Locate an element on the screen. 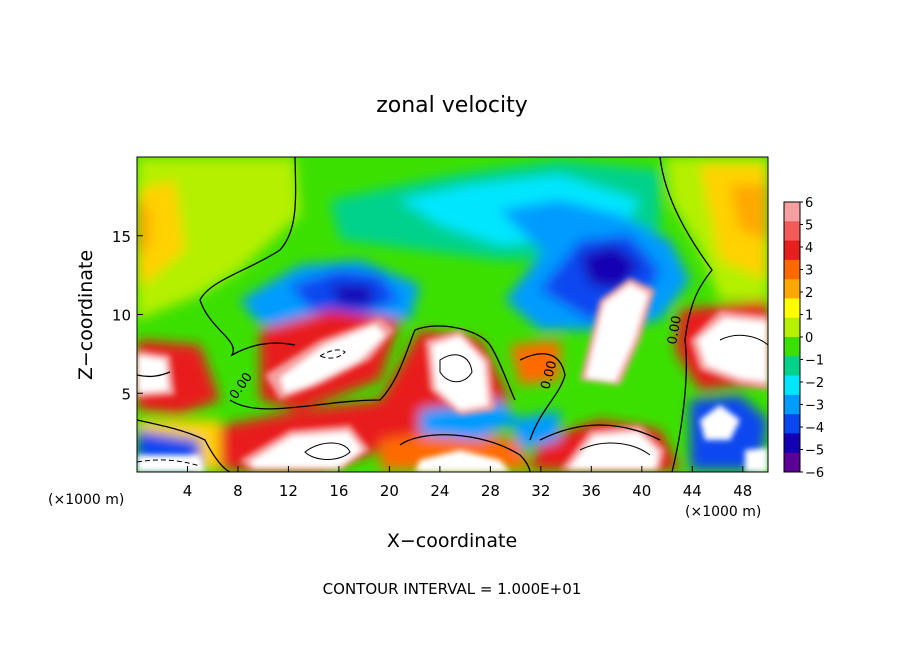 This screenshot has height=654, width=904. colorbar-label: 3 is located at coordinates (809, 271).